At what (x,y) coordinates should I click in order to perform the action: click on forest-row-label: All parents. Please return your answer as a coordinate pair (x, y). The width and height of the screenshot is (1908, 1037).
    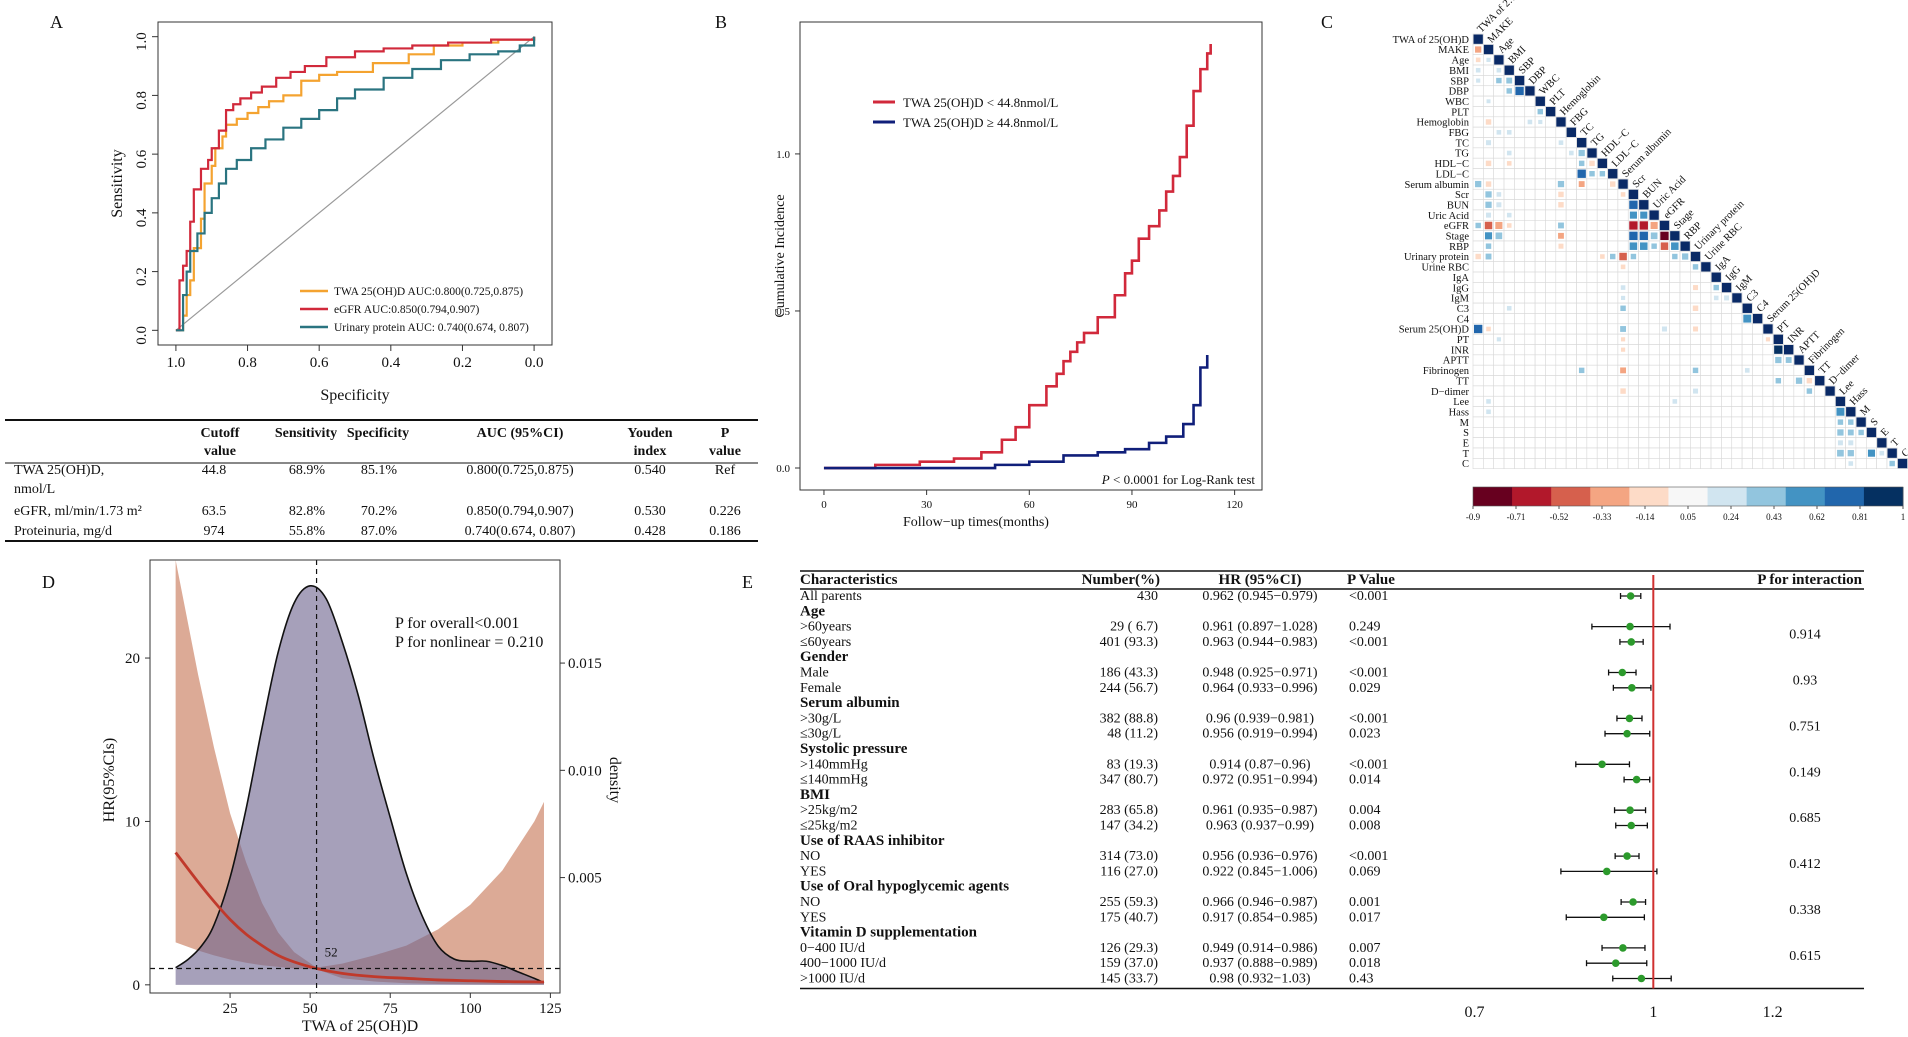
    Looking at the image, I should click on (831, 596).